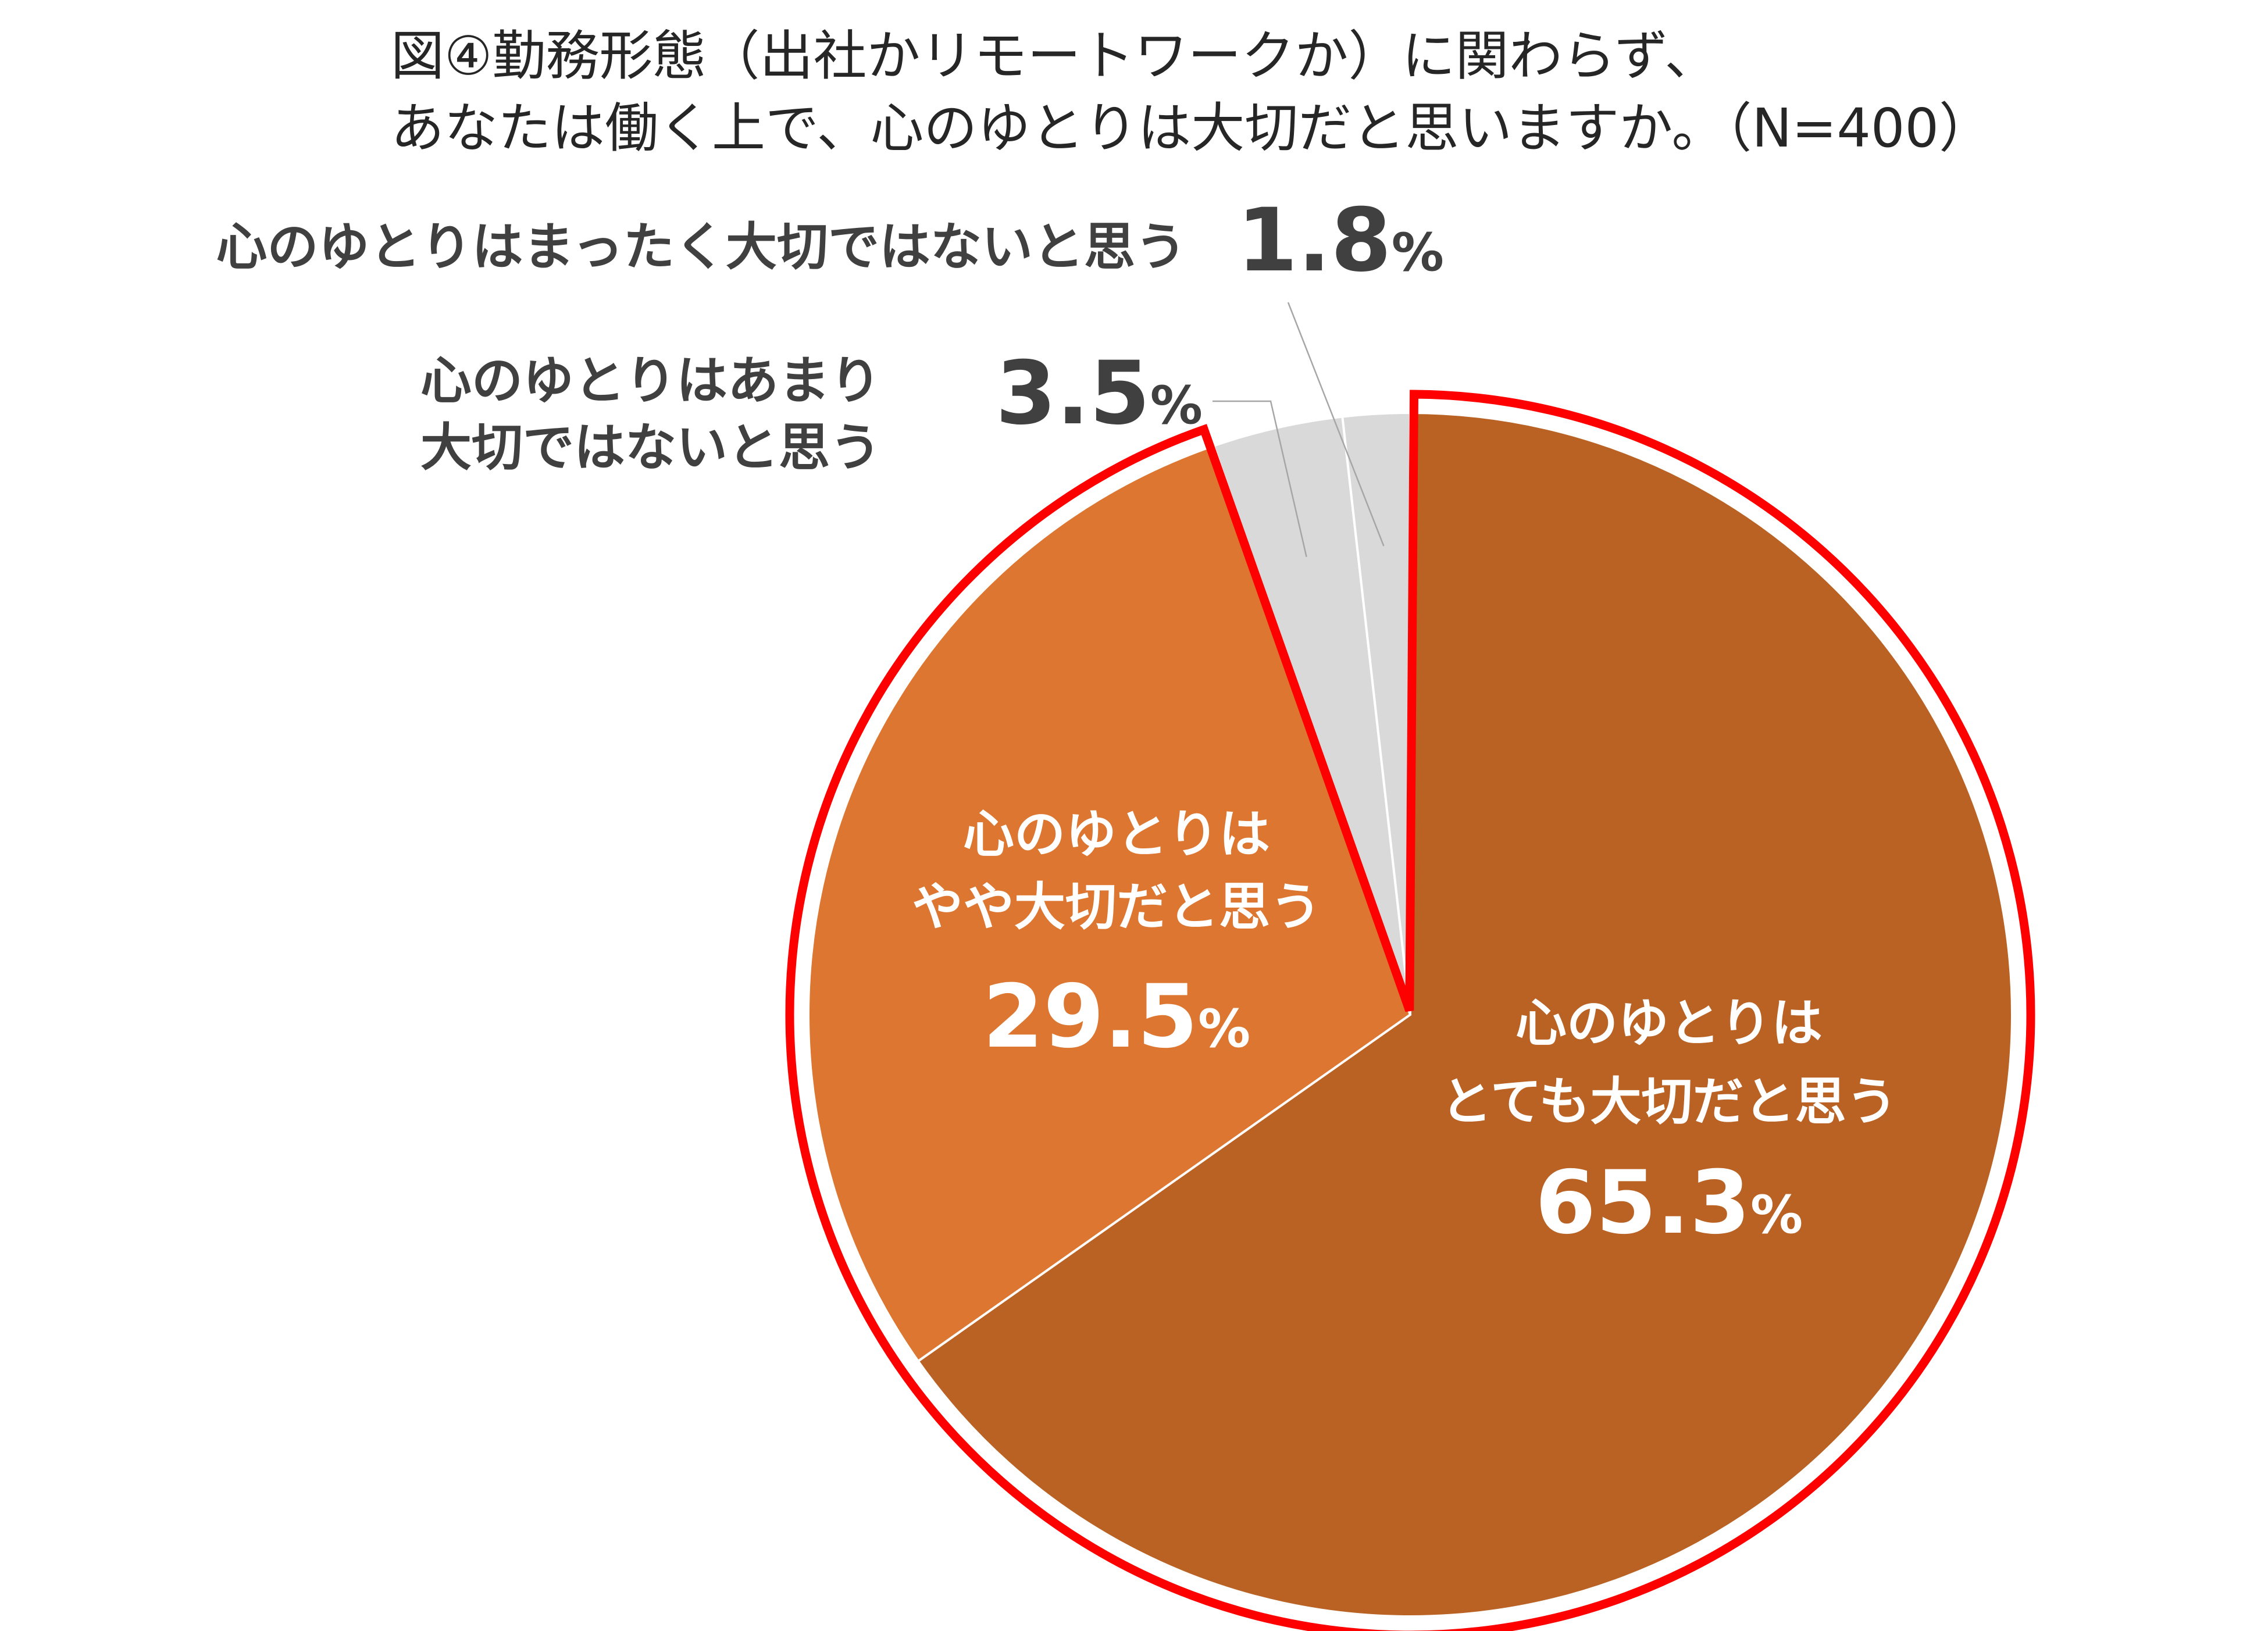 Image resolution: width=2268 pixels, height=1631 pixels. What do you see at coordinates (1054, 56) in the screenshot?
I see `chart-title-line-1: 図④勤務形態（出社かリモートワークか）に関わらず、` at bounding box center [1054, 56].